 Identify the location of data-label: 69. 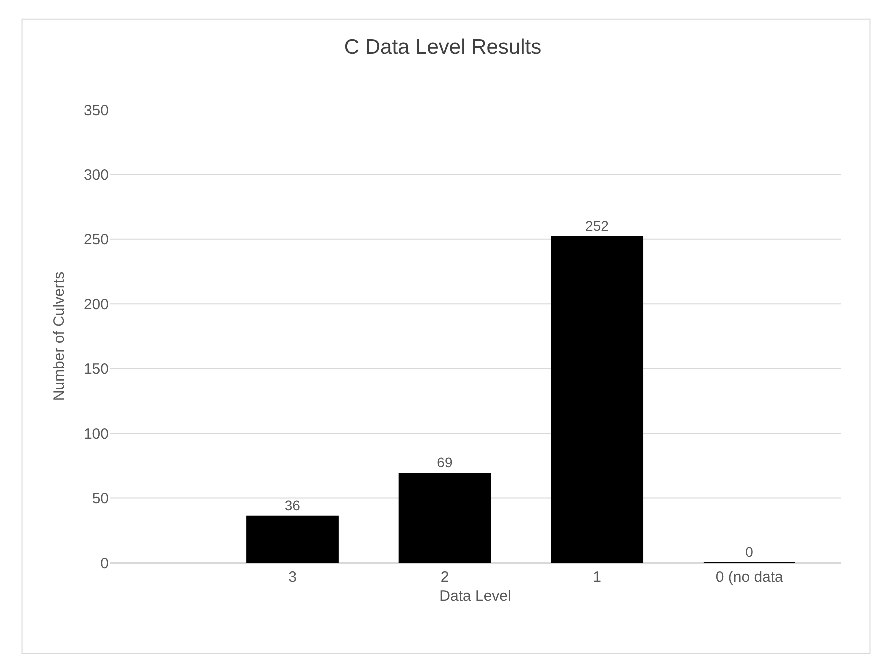
(445, 462).